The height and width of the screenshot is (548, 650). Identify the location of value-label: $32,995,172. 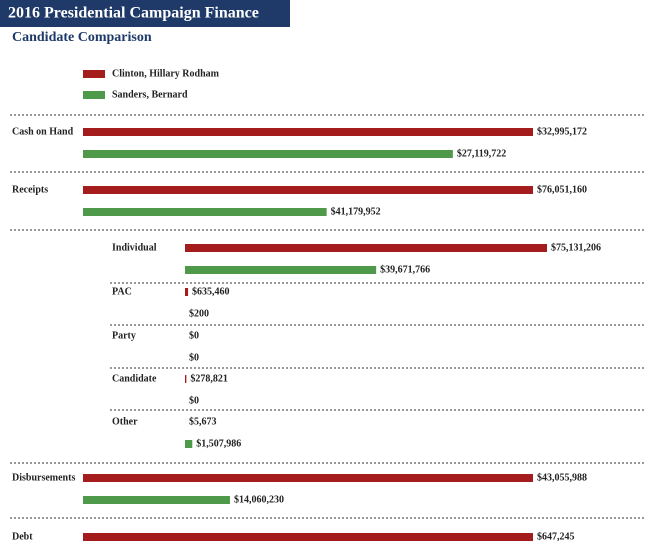
(562, 131).